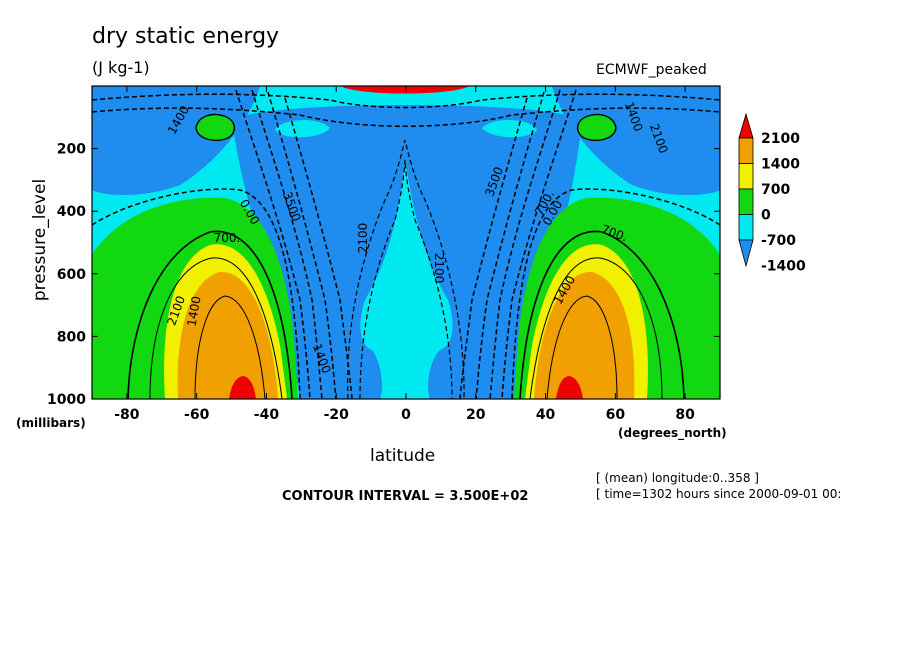 This screenshot has width=904, height=654. Describe the element at coordinates (405, 496) in the screenshot. I see `contour-interval: CONTOUR INTERVAL = 3.500E+02` at that location.